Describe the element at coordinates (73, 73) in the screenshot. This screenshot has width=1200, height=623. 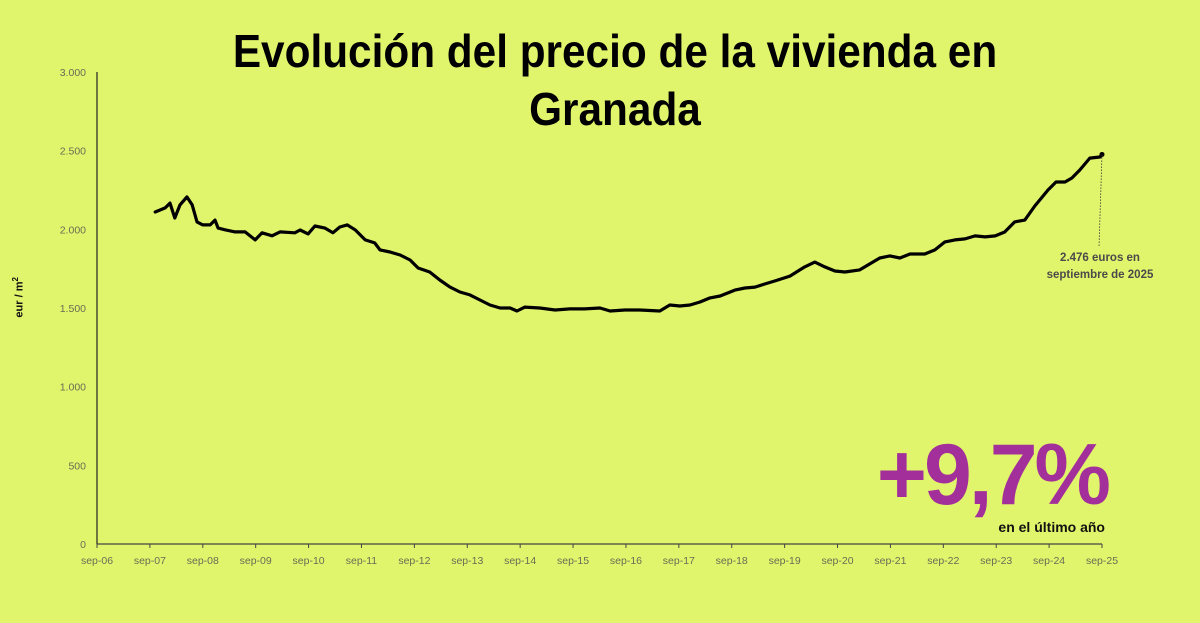
I see `y-tick-label: 3.000` at that location.